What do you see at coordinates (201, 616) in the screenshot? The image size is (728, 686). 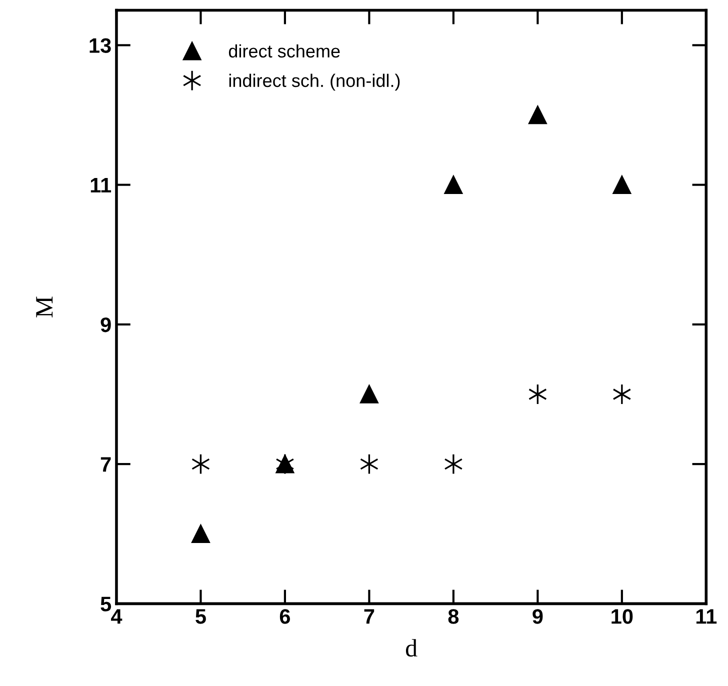 I see `x-tick-label: 5` at bounding box center [201, 616].